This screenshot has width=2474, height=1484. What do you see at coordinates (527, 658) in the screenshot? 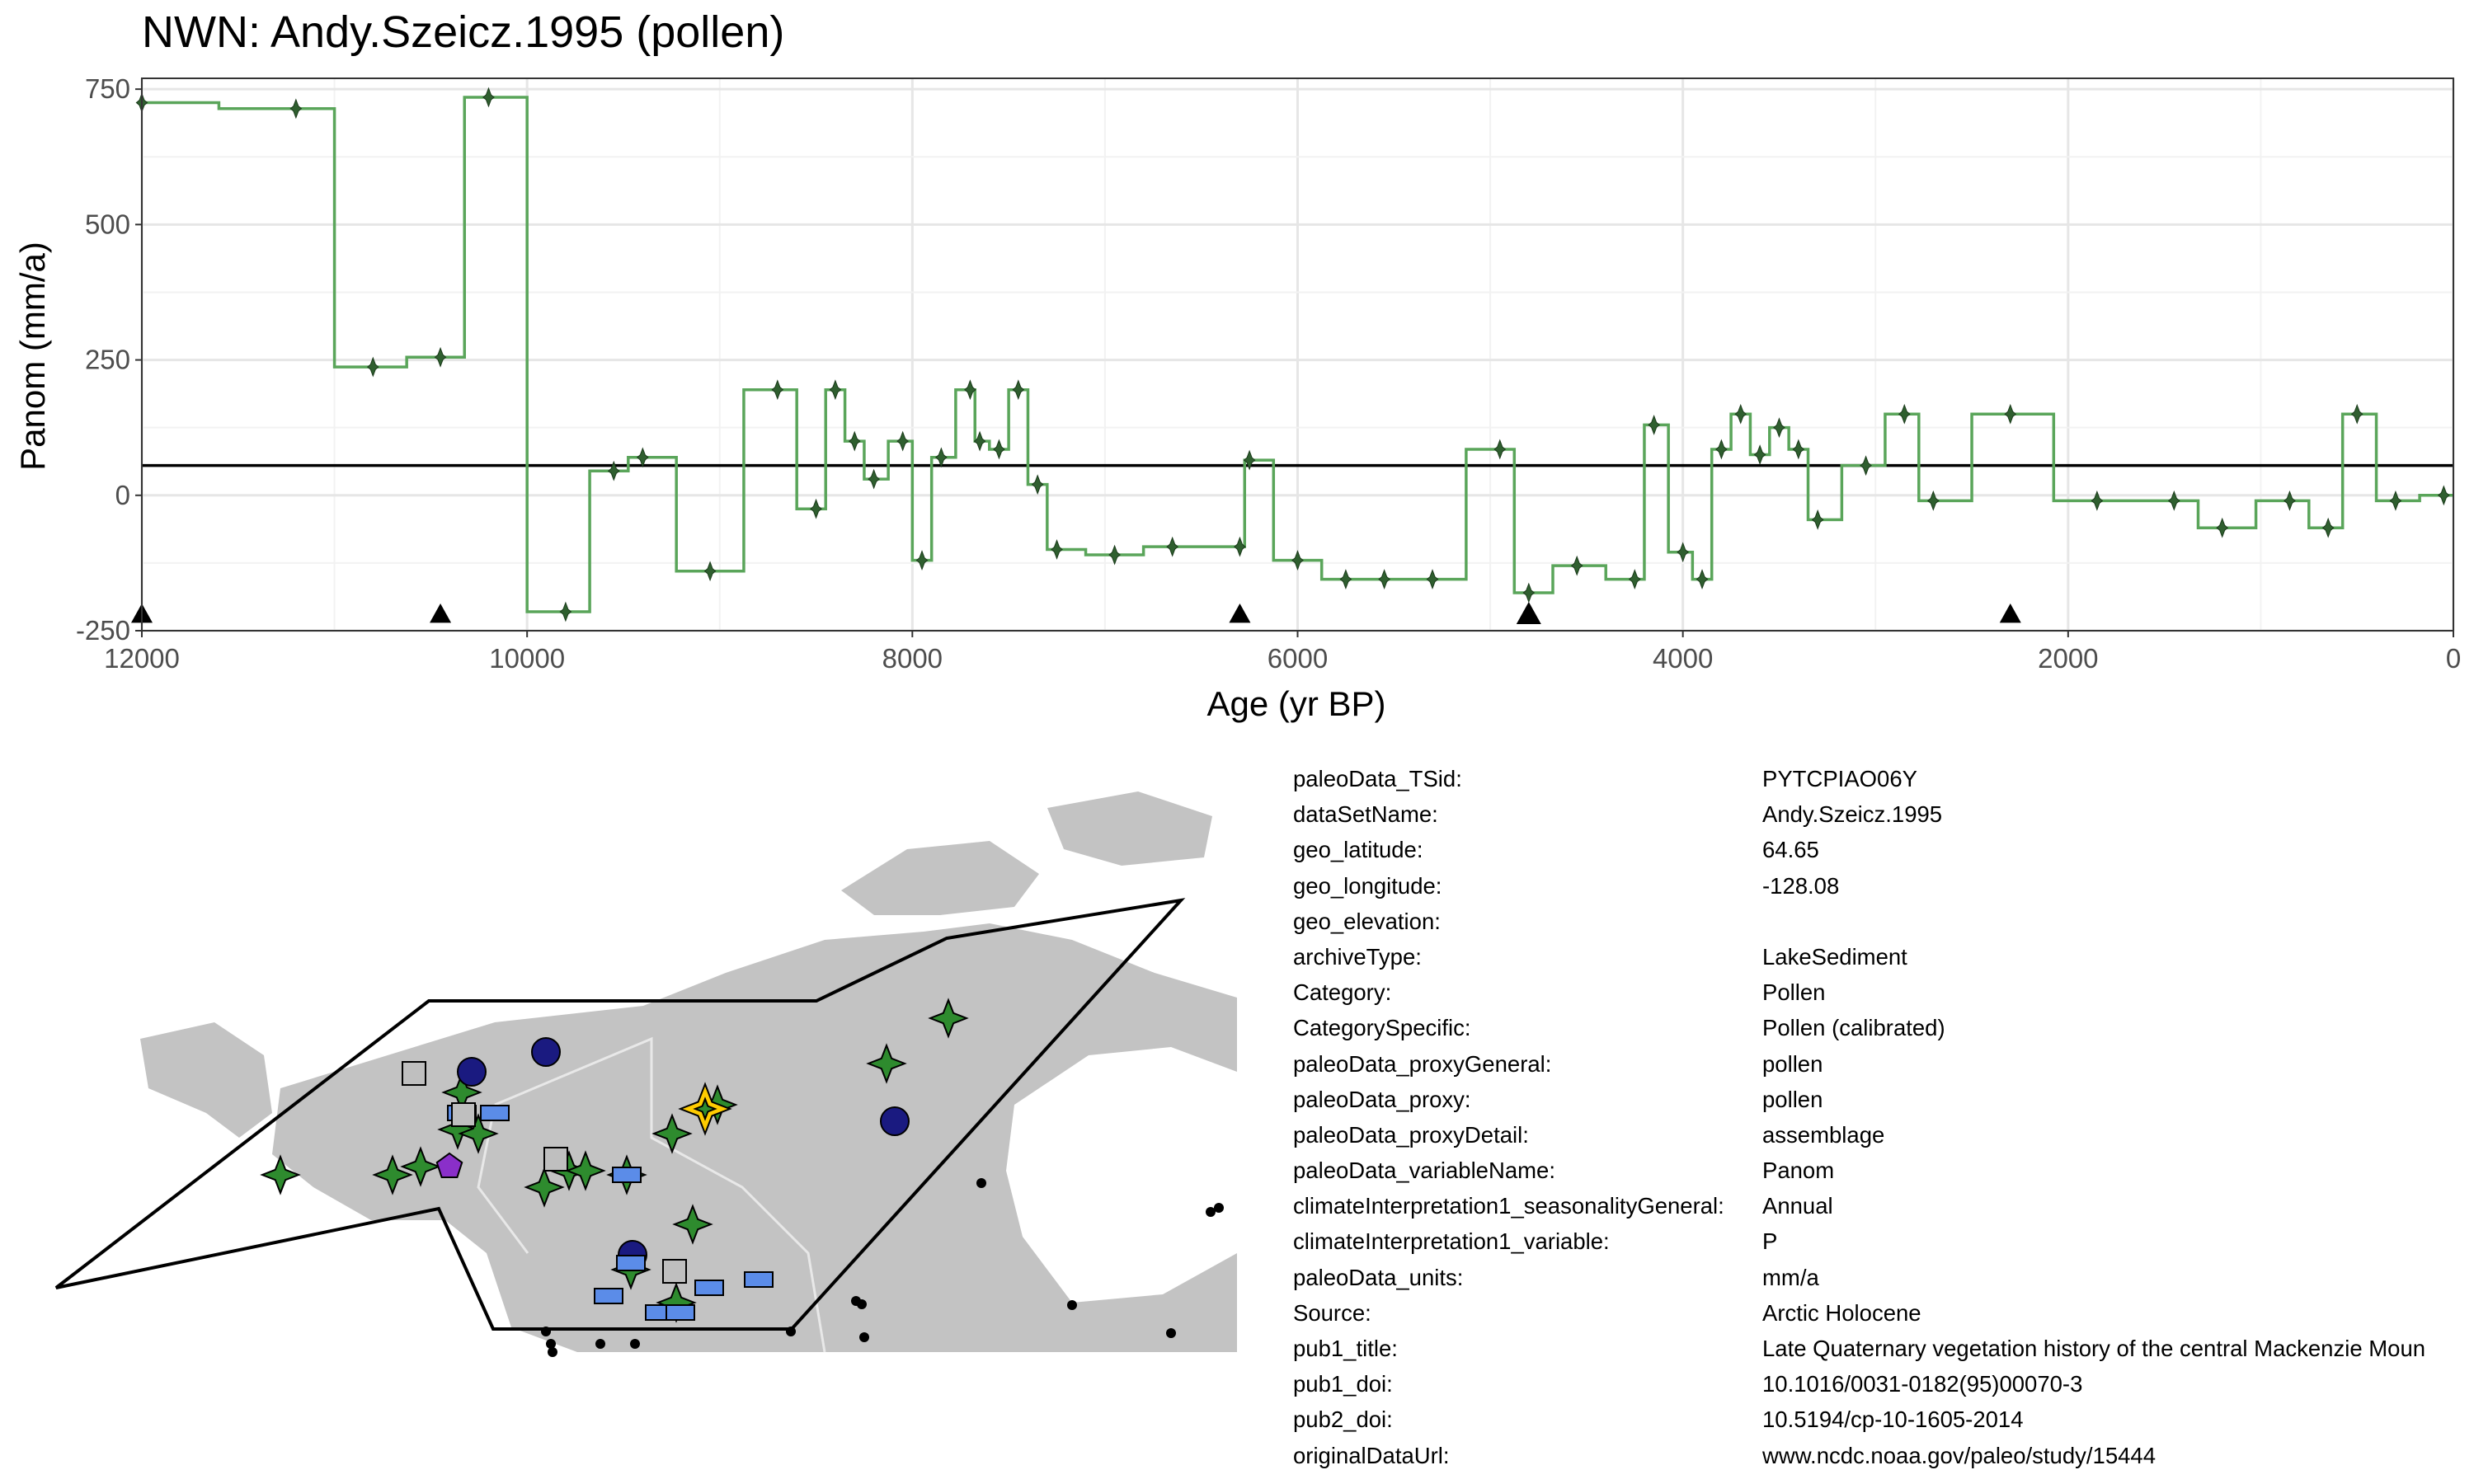
I see `x-tick-label: 10000` at bounding box center [527, 658].